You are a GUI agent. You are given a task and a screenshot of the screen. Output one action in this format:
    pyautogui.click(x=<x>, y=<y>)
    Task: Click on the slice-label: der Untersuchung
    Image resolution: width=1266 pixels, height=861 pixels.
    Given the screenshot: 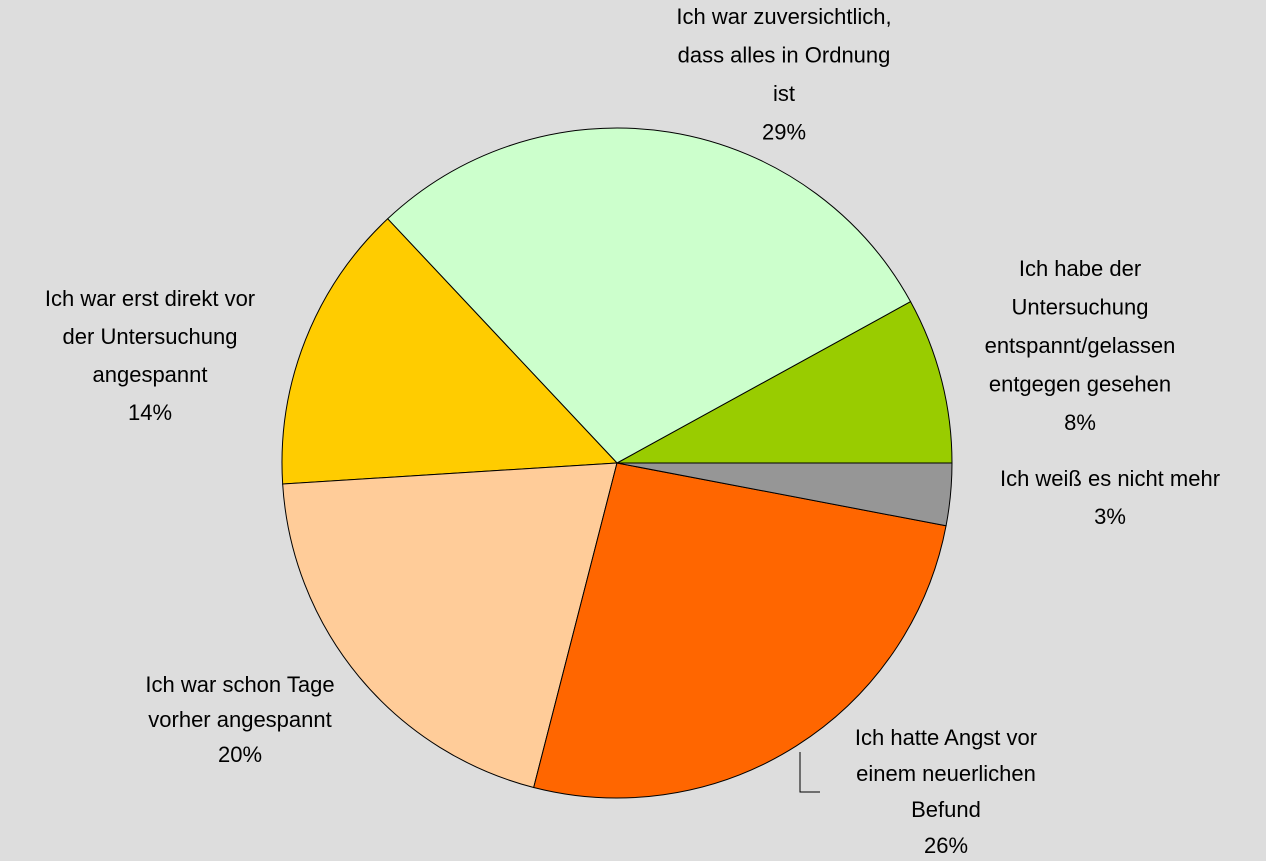 What is the action you would take?
    pyautogui.click(x=150, y=336)
    